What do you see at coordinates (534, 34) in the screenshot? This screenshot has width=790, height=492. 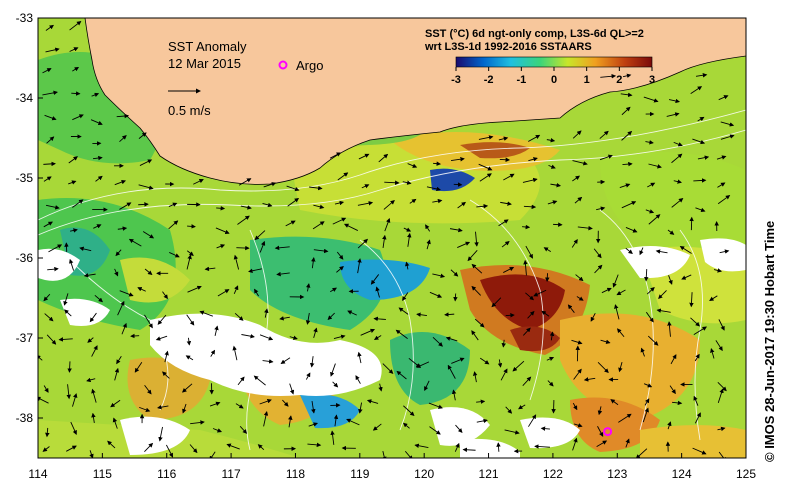 I see `colorbar-caption-line1: SST (°C) 6d ngt-only comp, L3S-6d QL>=2` at bounding box center [534, 34].